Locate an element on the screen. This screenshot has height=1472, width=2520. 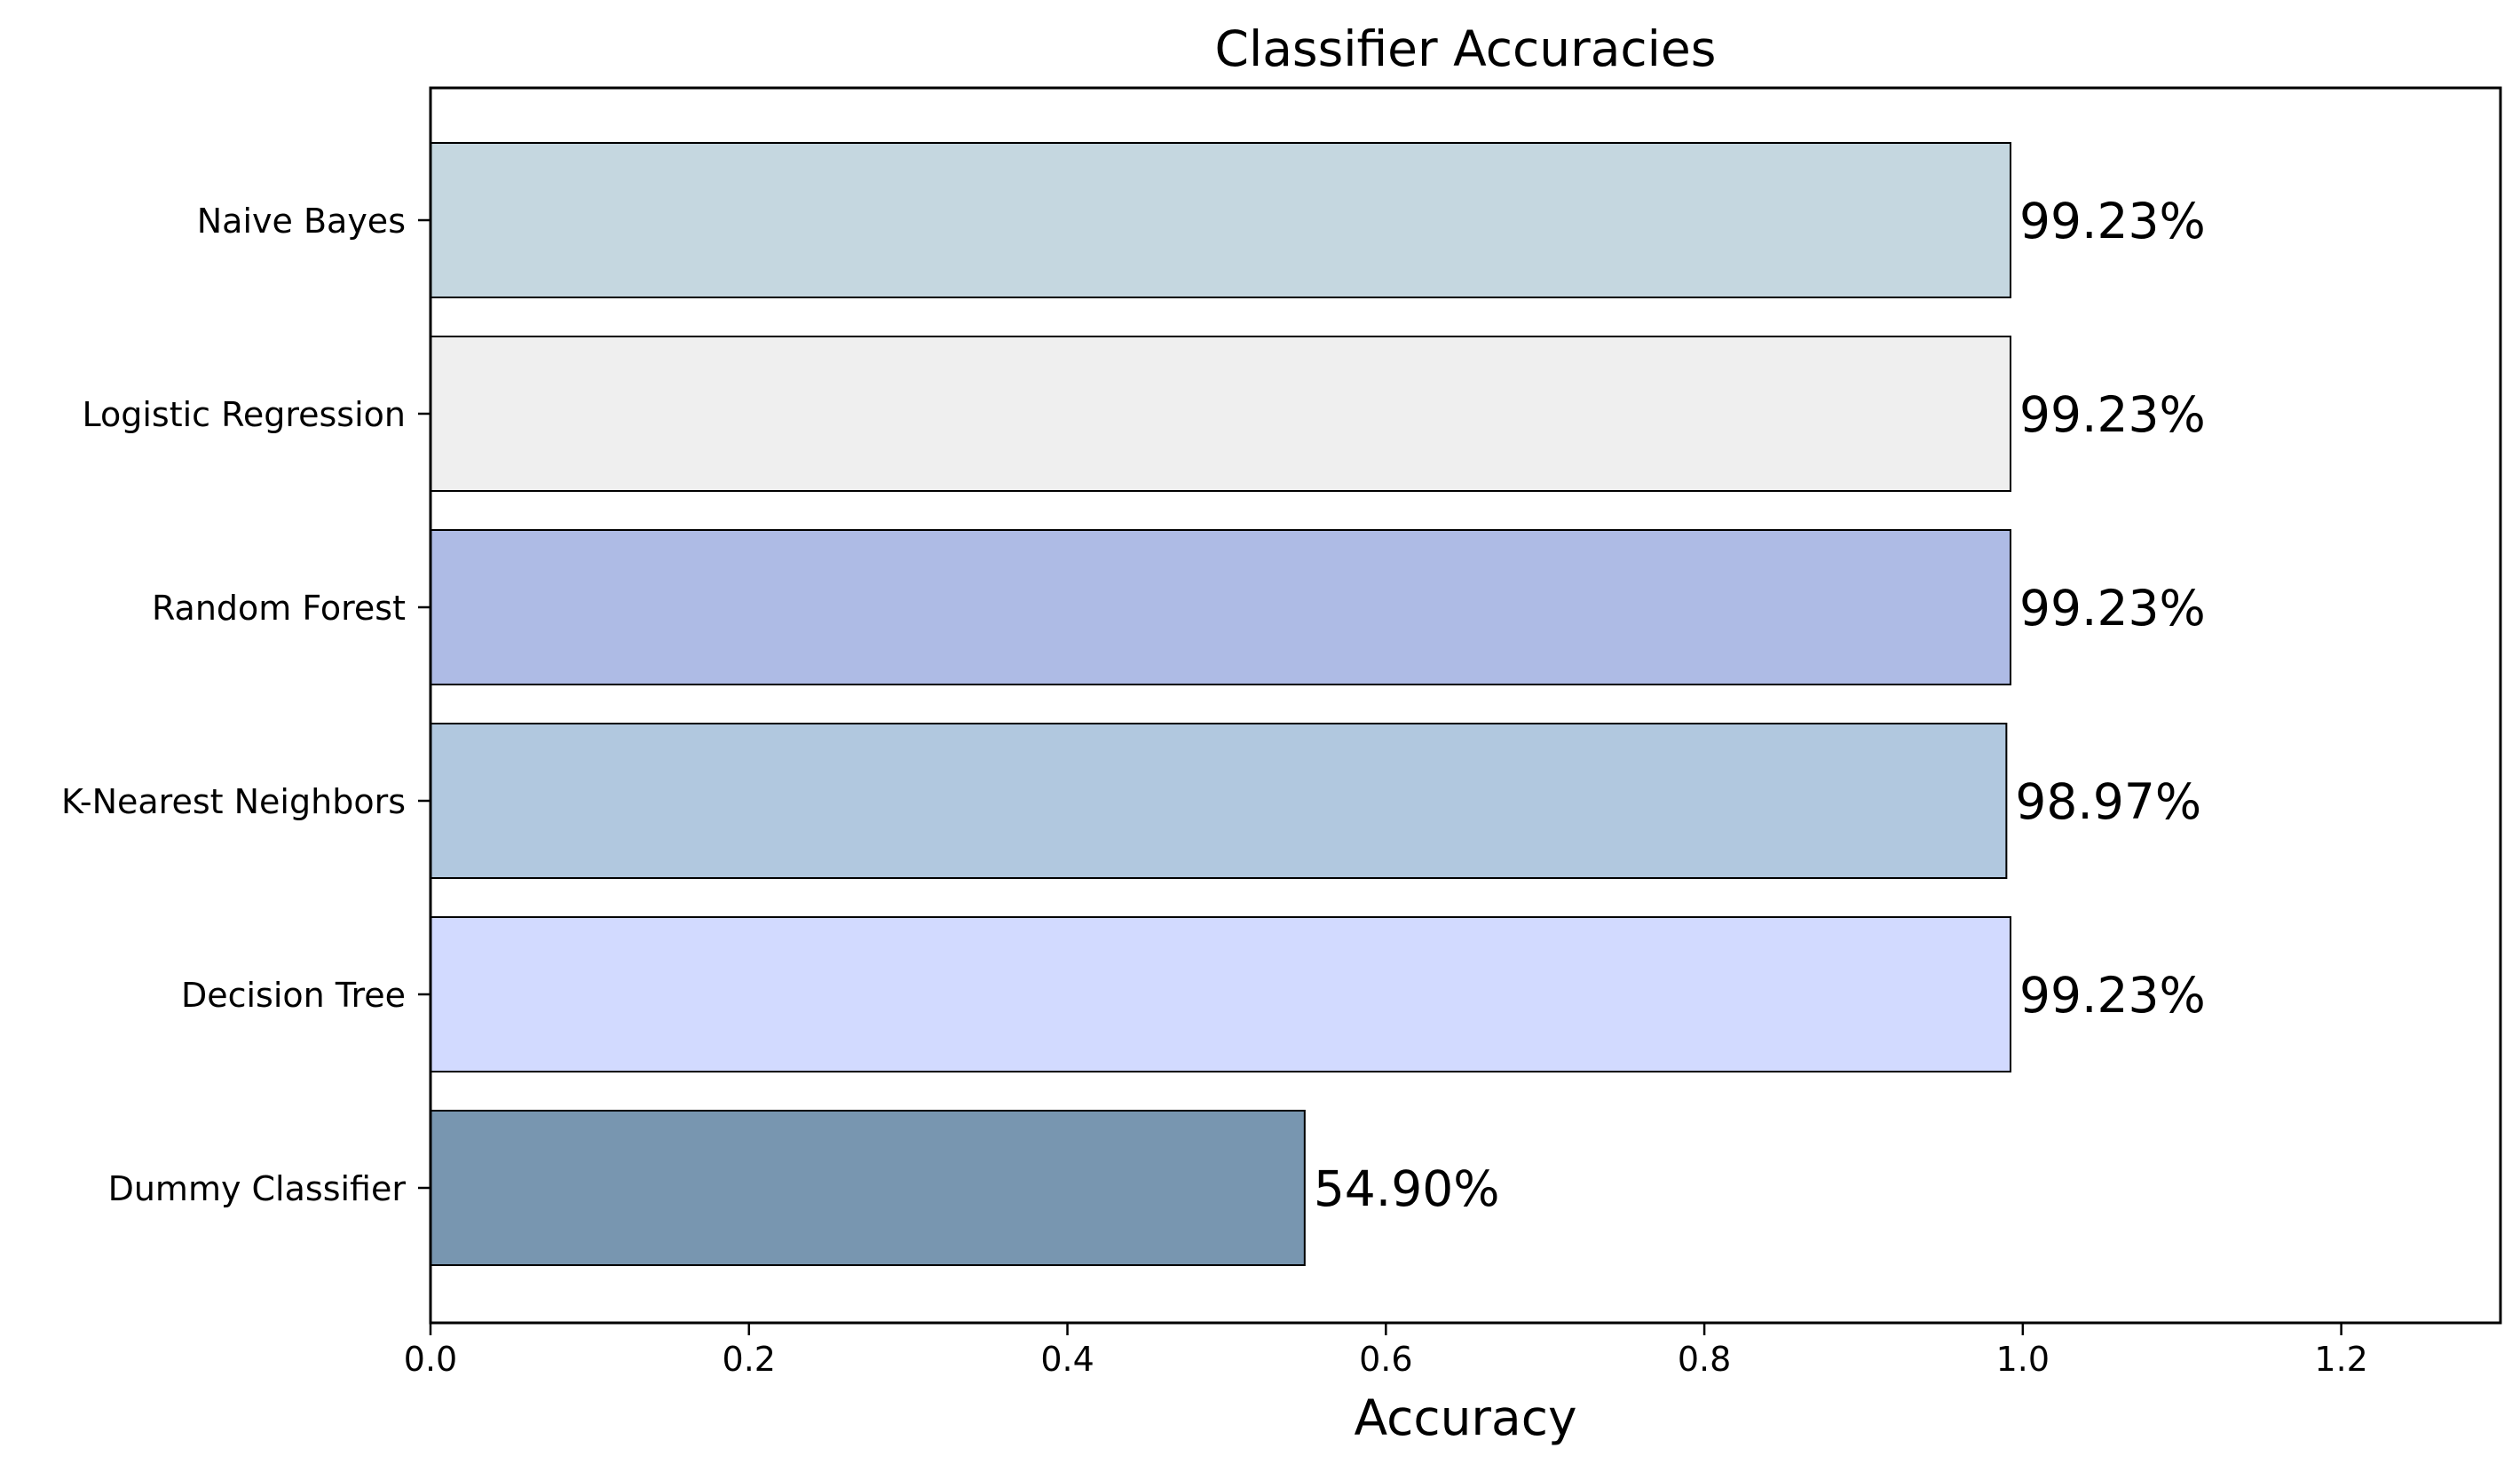
y-tick-label: Dummy Classifier is located at coordinates (258, 1188).